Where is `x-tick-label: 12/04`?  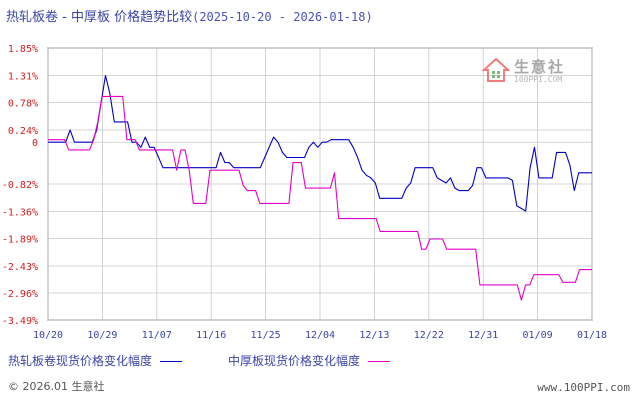 x-tick-label: 12/04 is located at coordinates (320, 335).